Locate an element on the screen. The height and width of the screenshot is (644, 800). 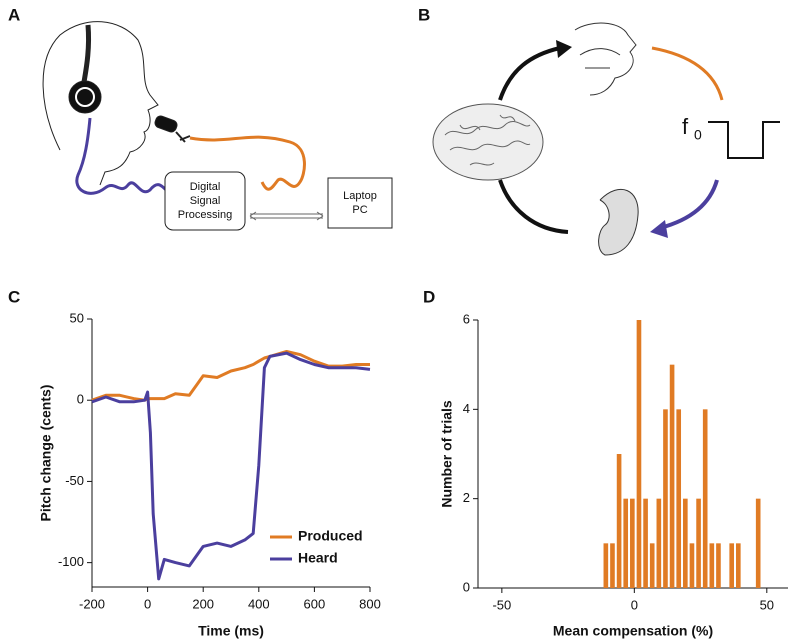
panel-label: D is located at coordinates (429, 296).